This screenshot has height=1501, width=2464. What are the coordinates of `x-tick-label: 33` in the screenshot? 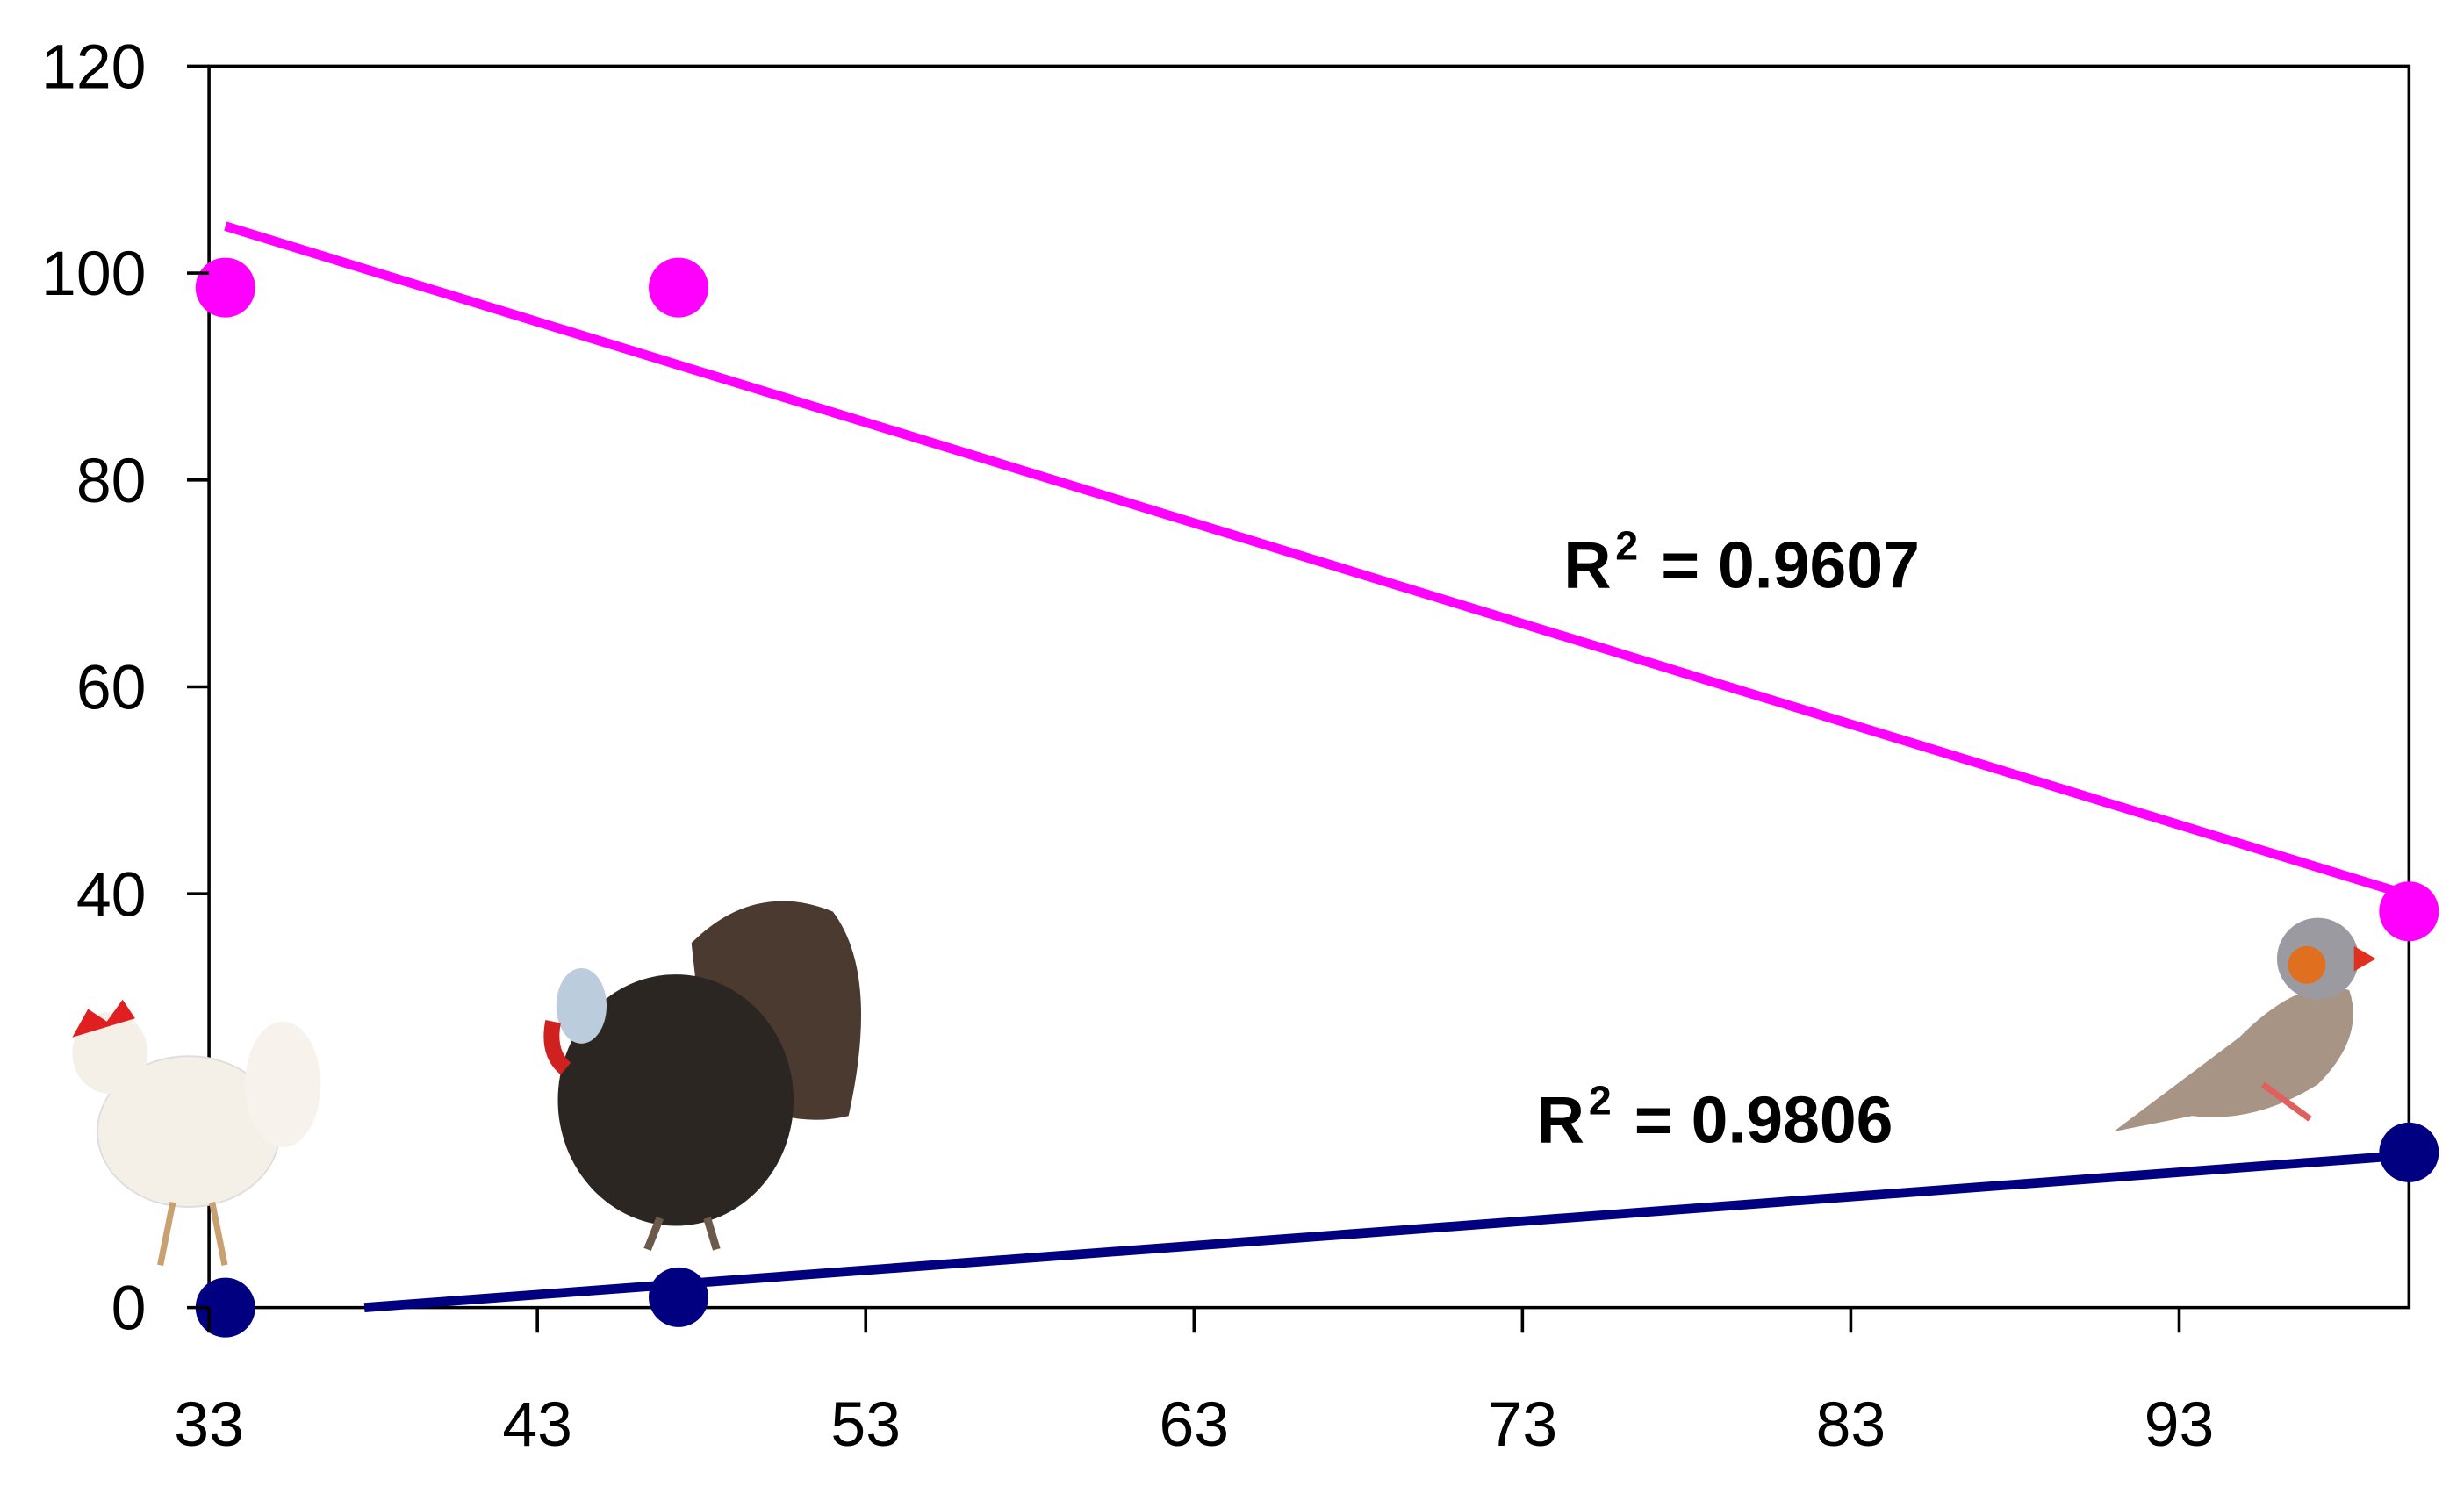 It's located at (209, 1425).